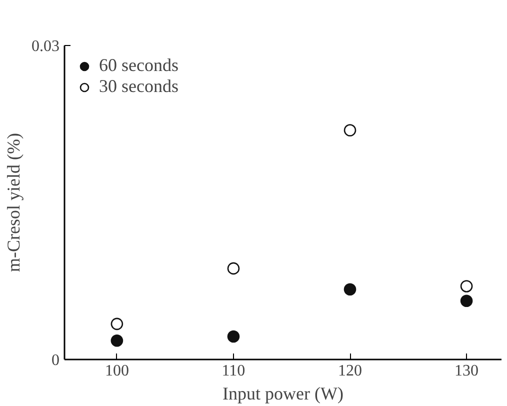 The width and height of the screenshot is (507, 406). I want to click on legend-label: 30 seconds, so click(138, 86).